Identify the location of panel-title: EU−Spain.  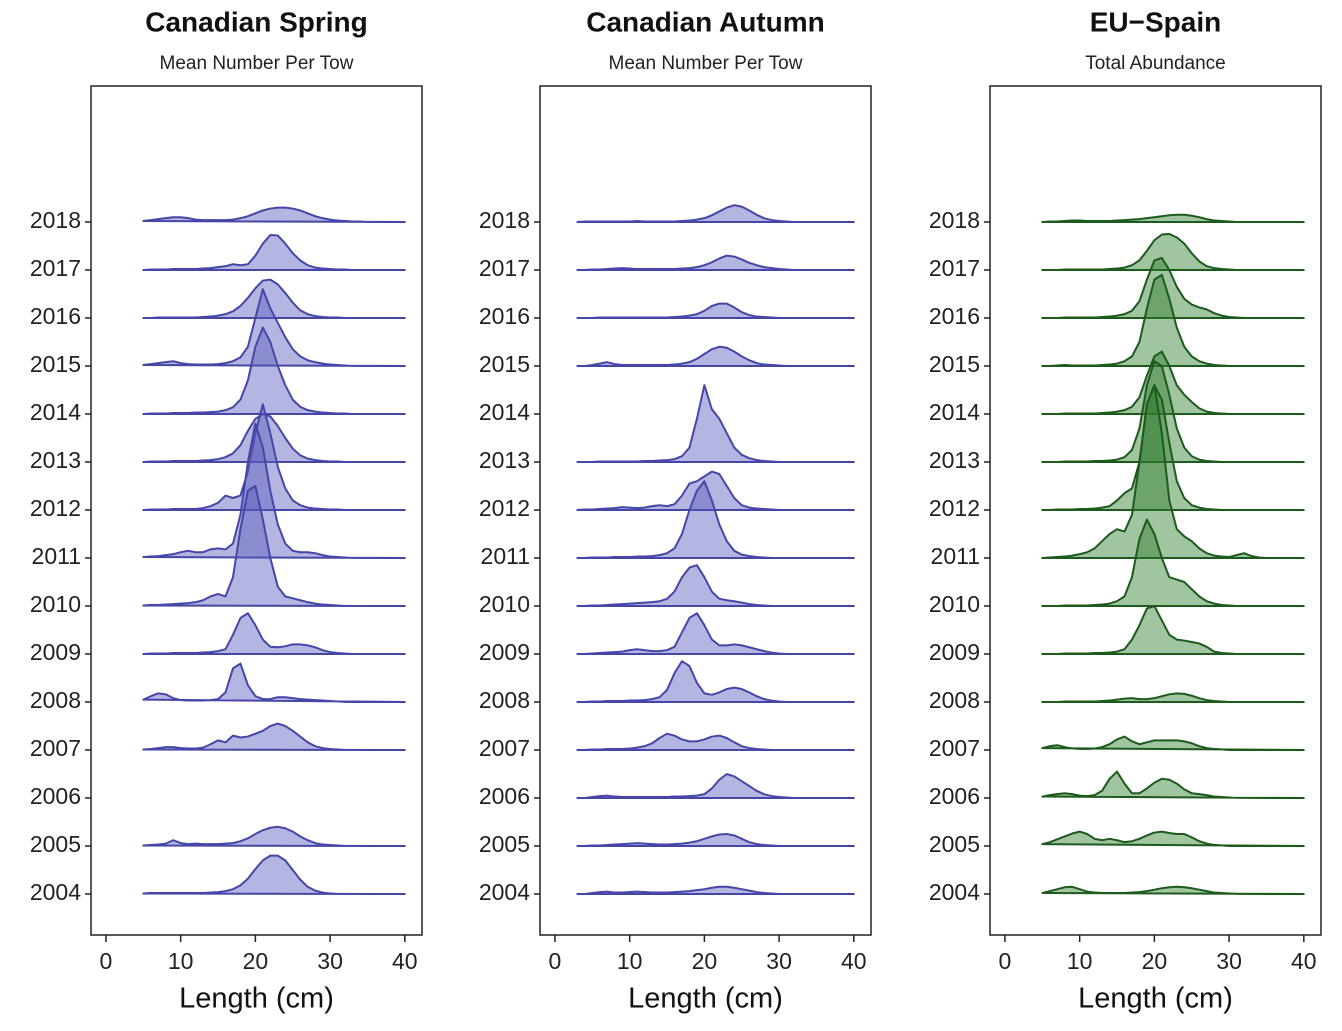
(1155, 21).